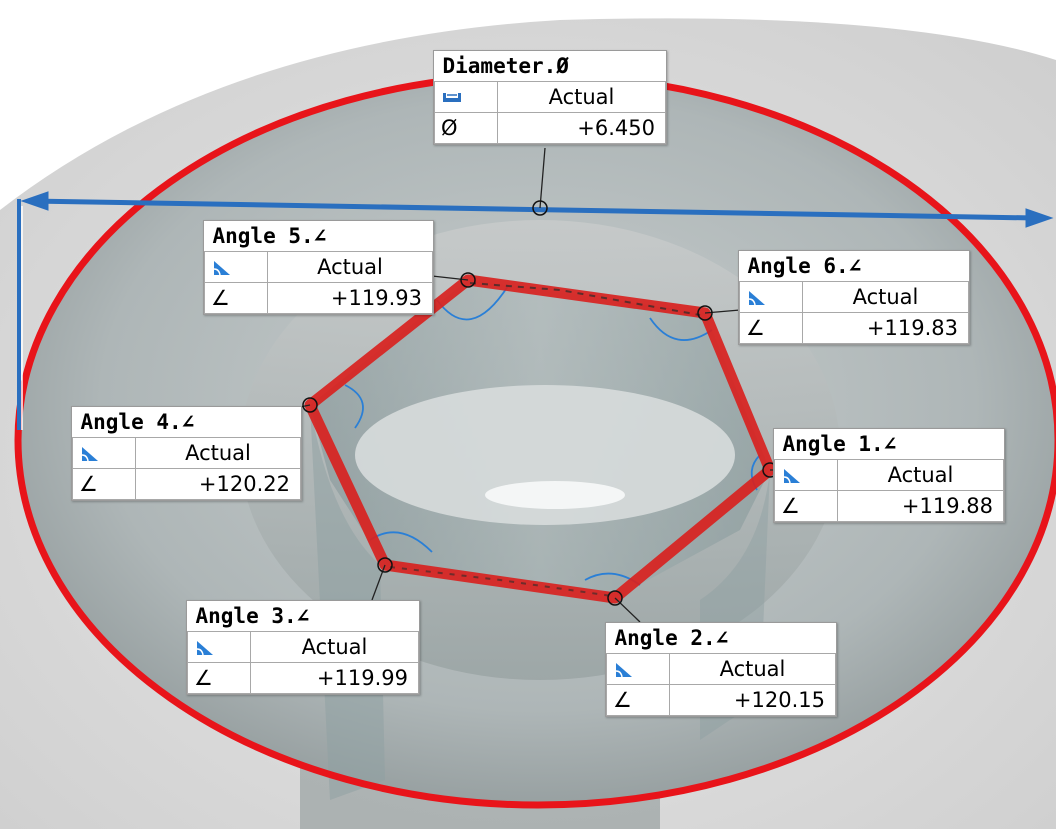  I want to click on diameter-measure-icon, so click(466, 97).